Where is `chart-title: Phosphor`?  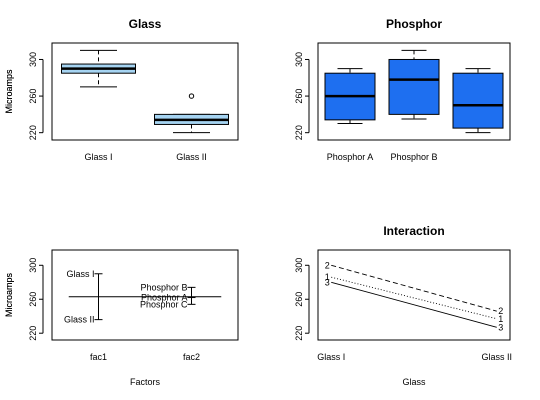
chart-title: Phosphor is located at coordinates (414, 24).